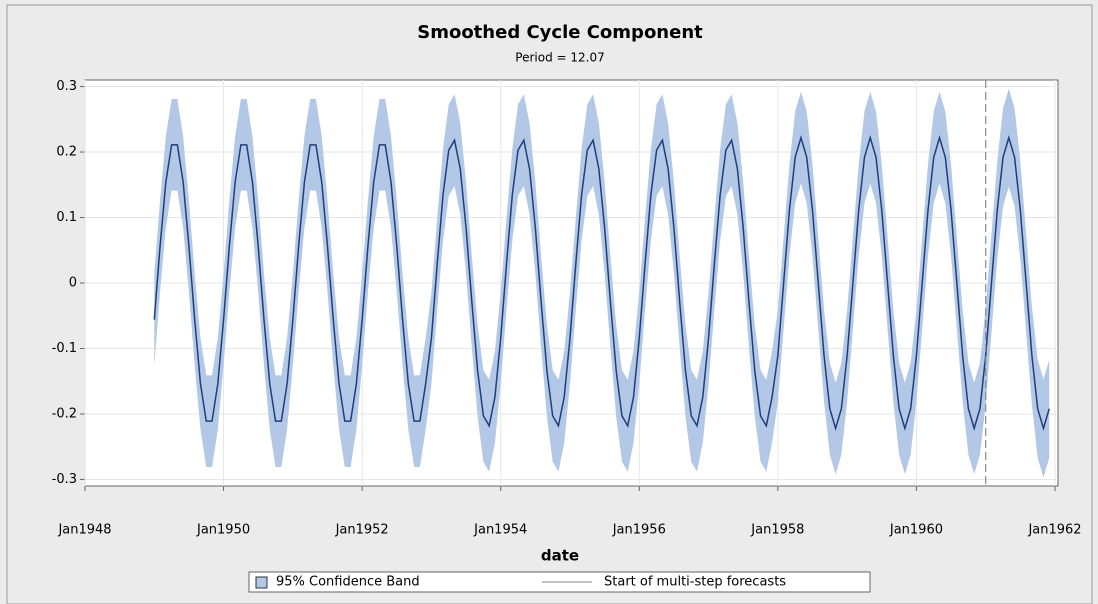 This screenshot has width=1098, height=604. Describe the element at coordinates (500, 530) in the screenshot. I see `x-tick-label: Jan1954` at that location.